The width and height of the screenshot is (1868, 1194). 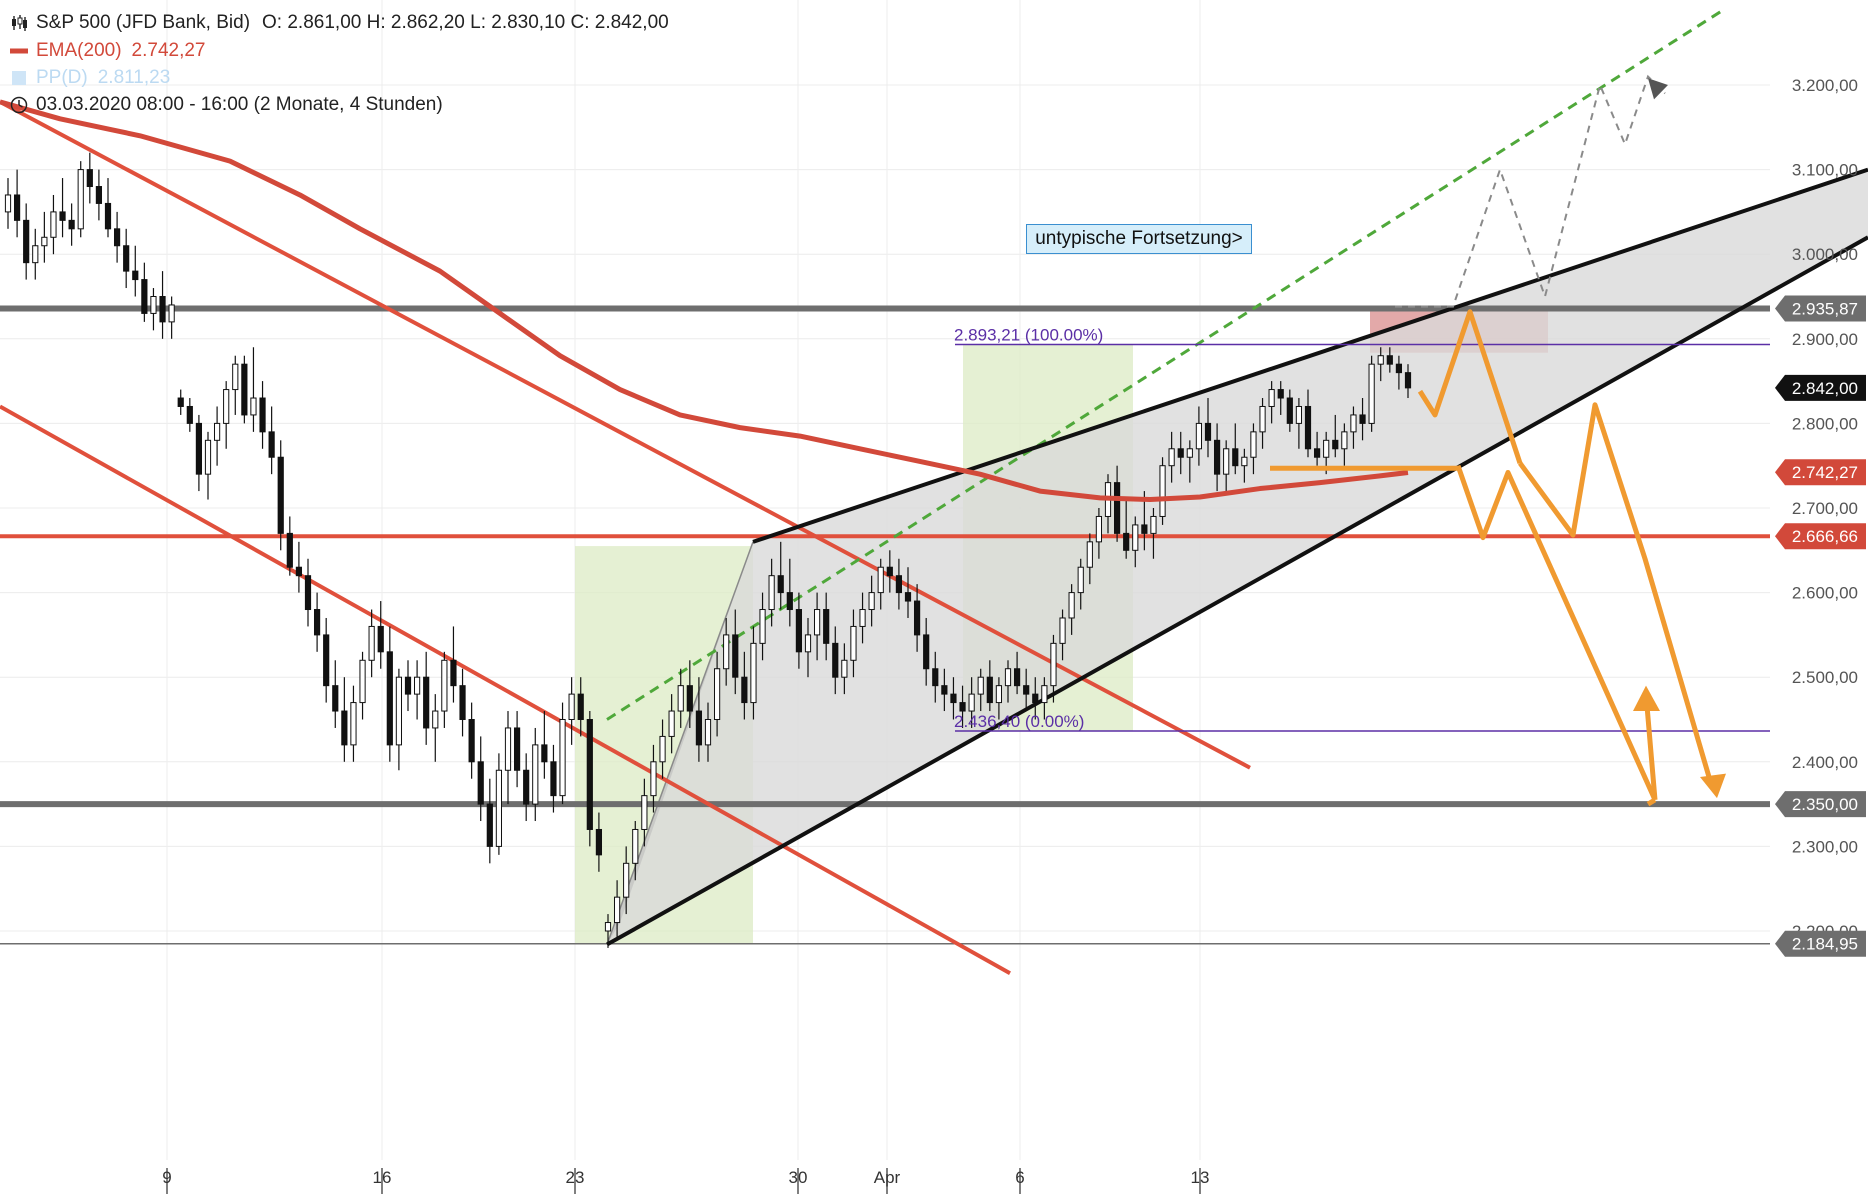 I want to click on y-tick-10: 3.200,00, so click(x=1825, y=85).